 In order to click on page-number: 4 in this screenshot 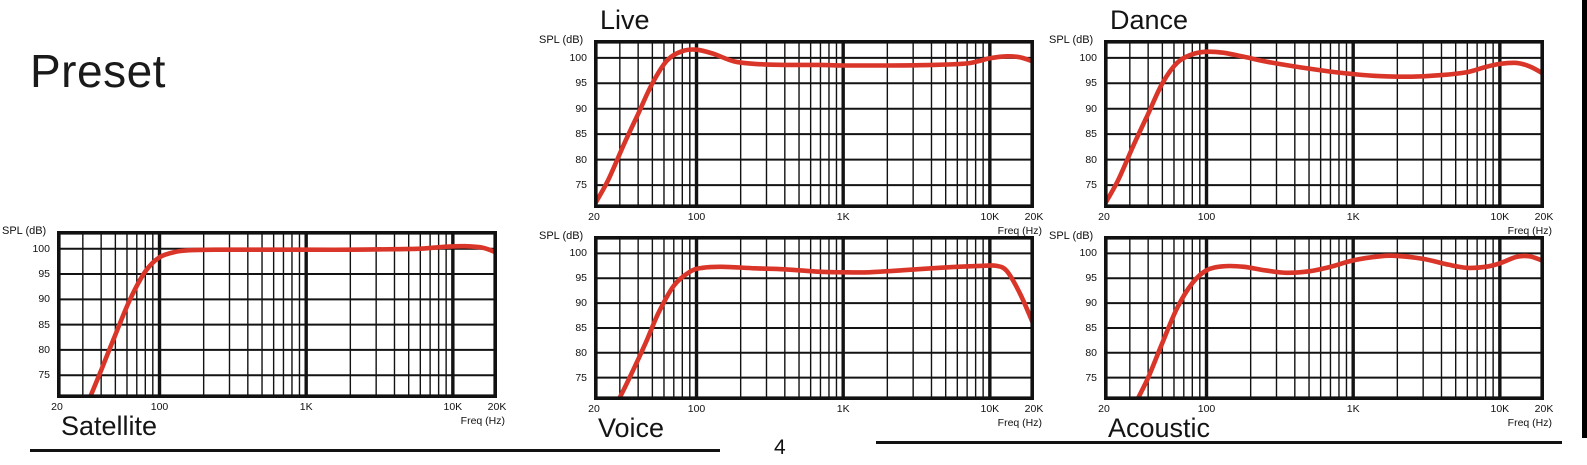, I will do `click(780, 447)`.